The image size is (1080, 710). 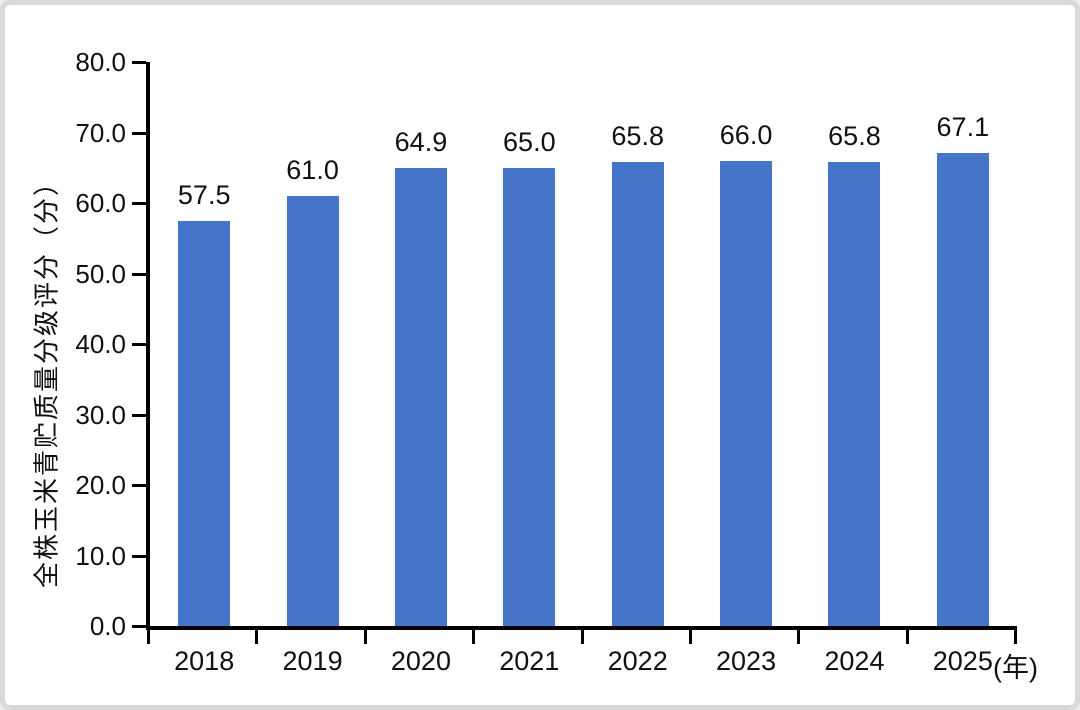 What do you see at coordinates (746, 661) in the screenshot?
I see `x-tick-label-2023: 2023` at bounding box center [746, 661].